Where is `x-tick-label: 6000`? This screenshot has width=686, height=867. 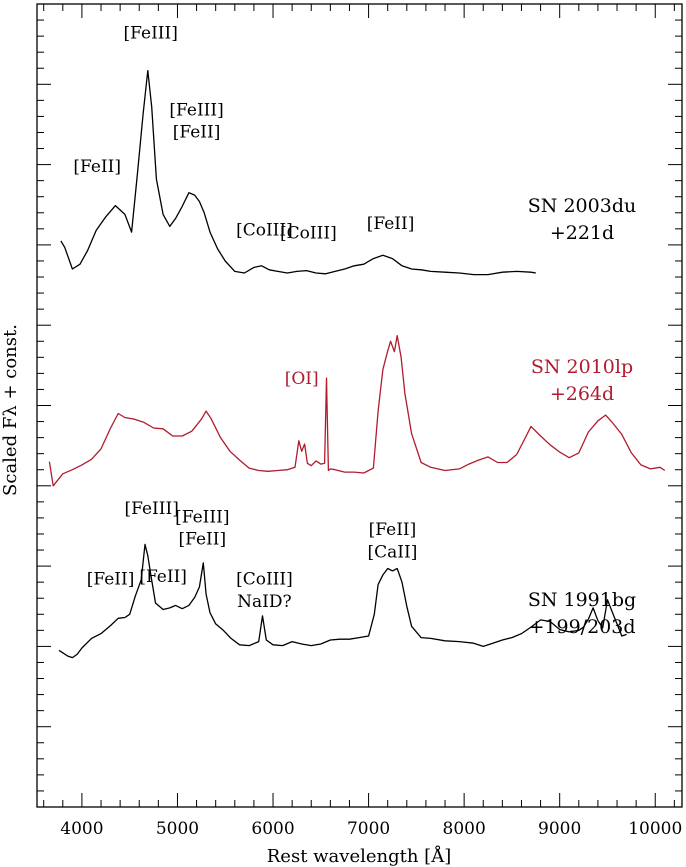
x-tick-label: 6000 is located at coordinates (272, 829).